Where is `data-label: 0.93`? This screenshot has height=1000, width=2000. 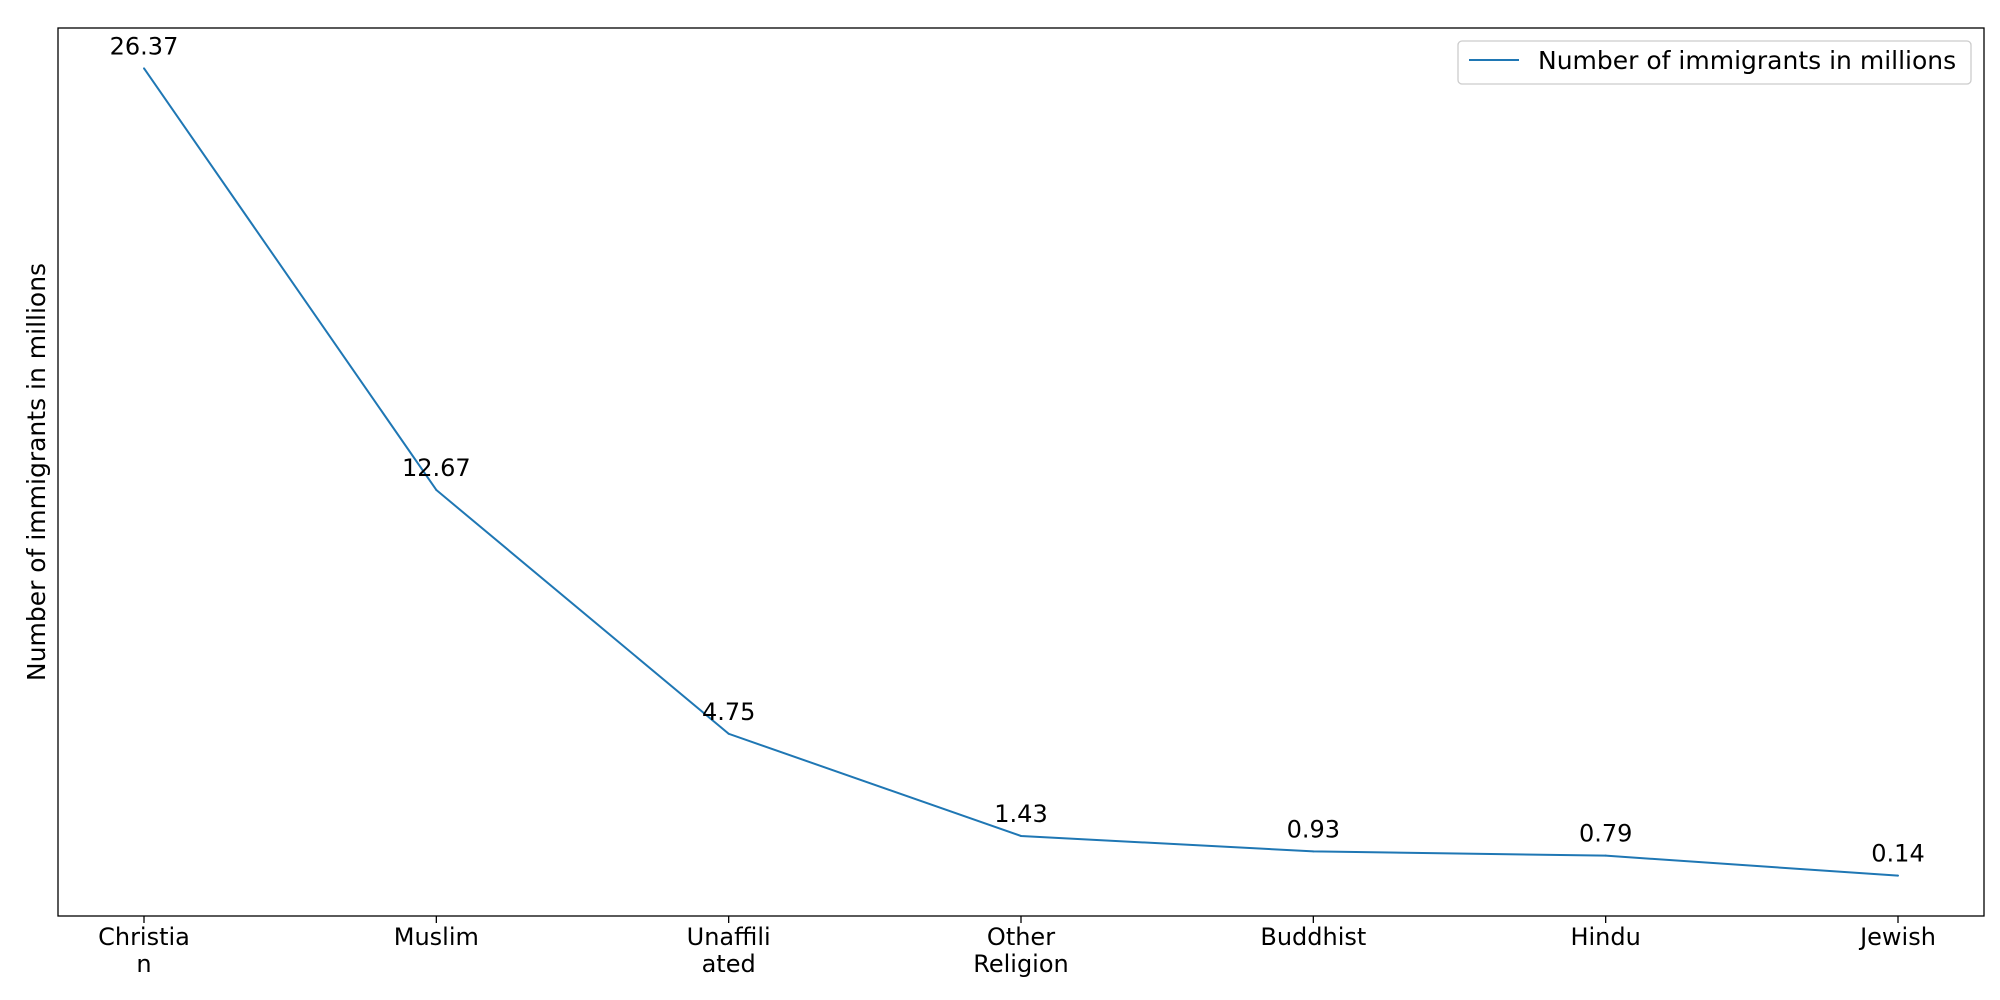 data-label: 0.93 is located at coordinates (1313, 829).